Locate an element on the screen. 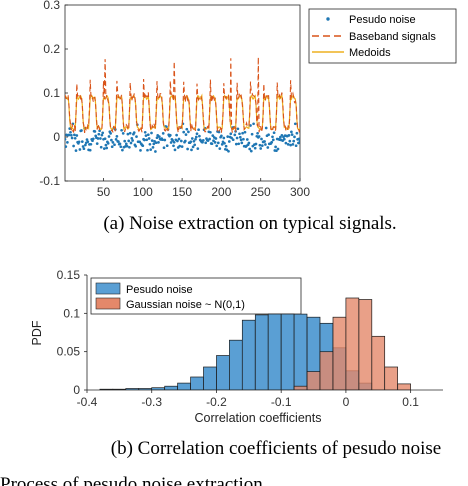 This screenshot has height=486, width=468. x-tick-label: 200 is located at coordinates (221, 192).